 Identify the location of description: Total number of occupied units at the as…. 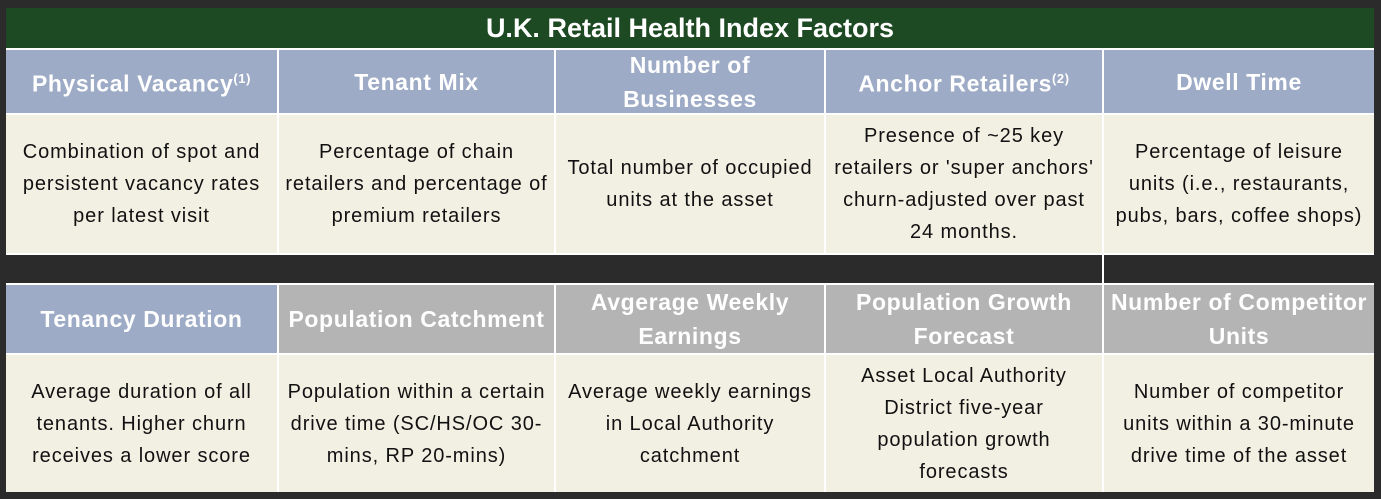
(690, 184).